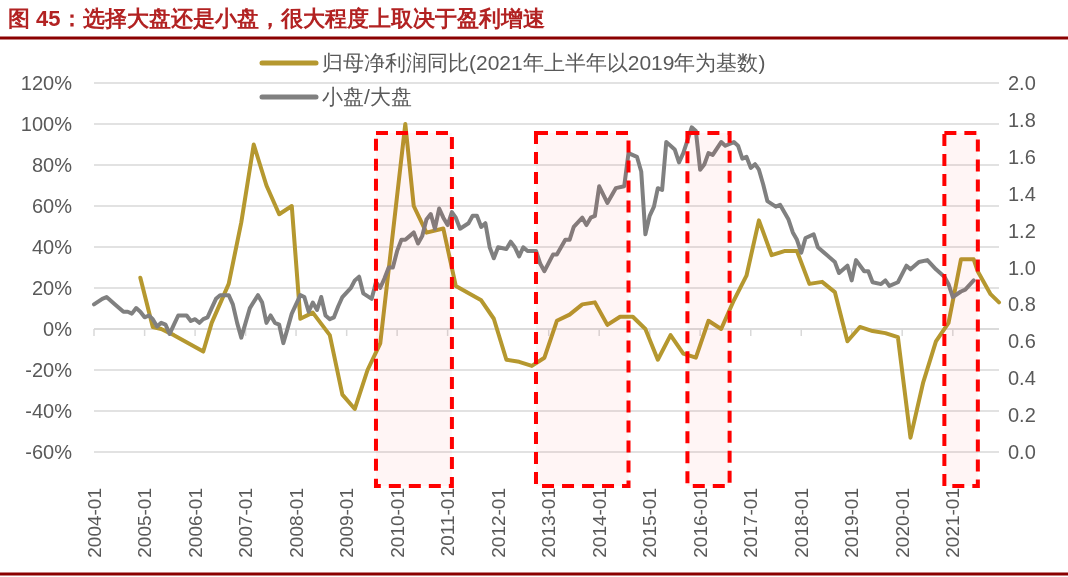 This screenshot has width=1068, height=577. I want to click on y-tick-label: 60%, so click(52, 206).